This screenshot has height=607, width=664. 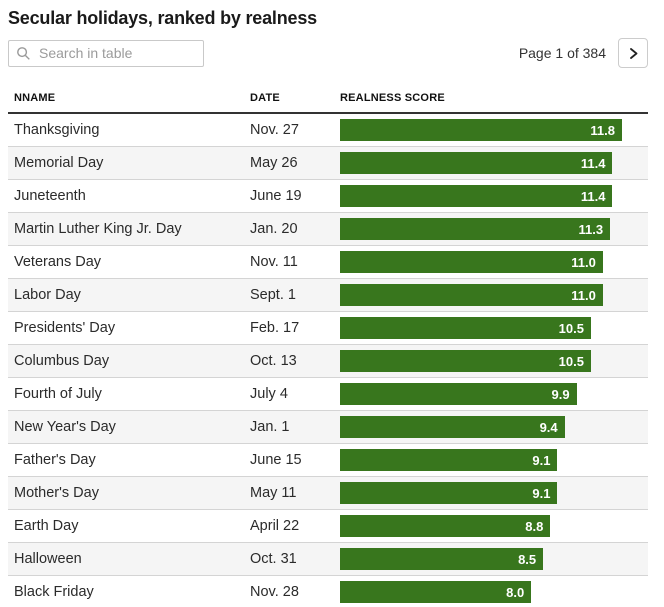 What do you see at coordinates (48, 559) in the screenshot?
I see `holiday-name: Halloween` at bounding box center [48, 559].